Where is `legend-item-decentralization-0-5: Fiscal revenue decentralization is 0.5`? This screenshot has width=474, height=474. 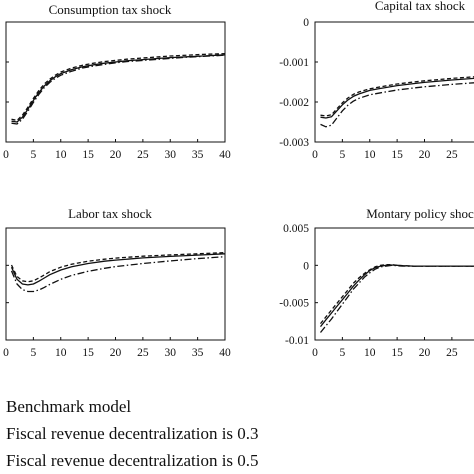 legend-item-decentralization-0-5: Fiscal revenue decentralization is 0.5 is located at coordinates (132, 461).